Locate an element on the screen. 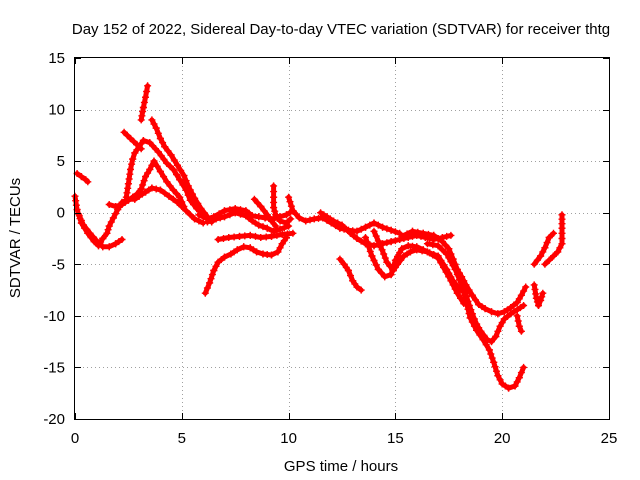 Image resolution: width=640 pixels, height=480 pixels. y-tick-label: 15 is located at coordinates (56, 58).